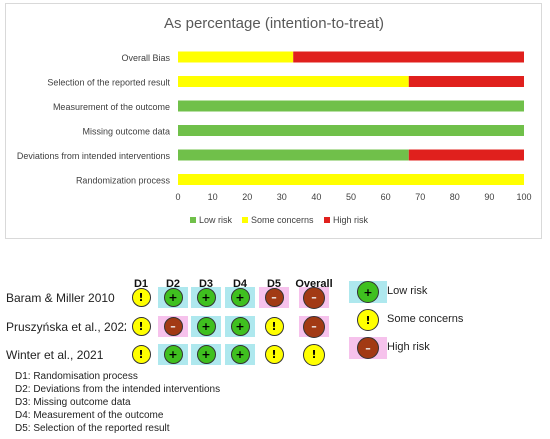  What do you see at coordinates (368, 292) in the screenshot?
I see `legend-low-icon: +` at bounding box center [368, 292].